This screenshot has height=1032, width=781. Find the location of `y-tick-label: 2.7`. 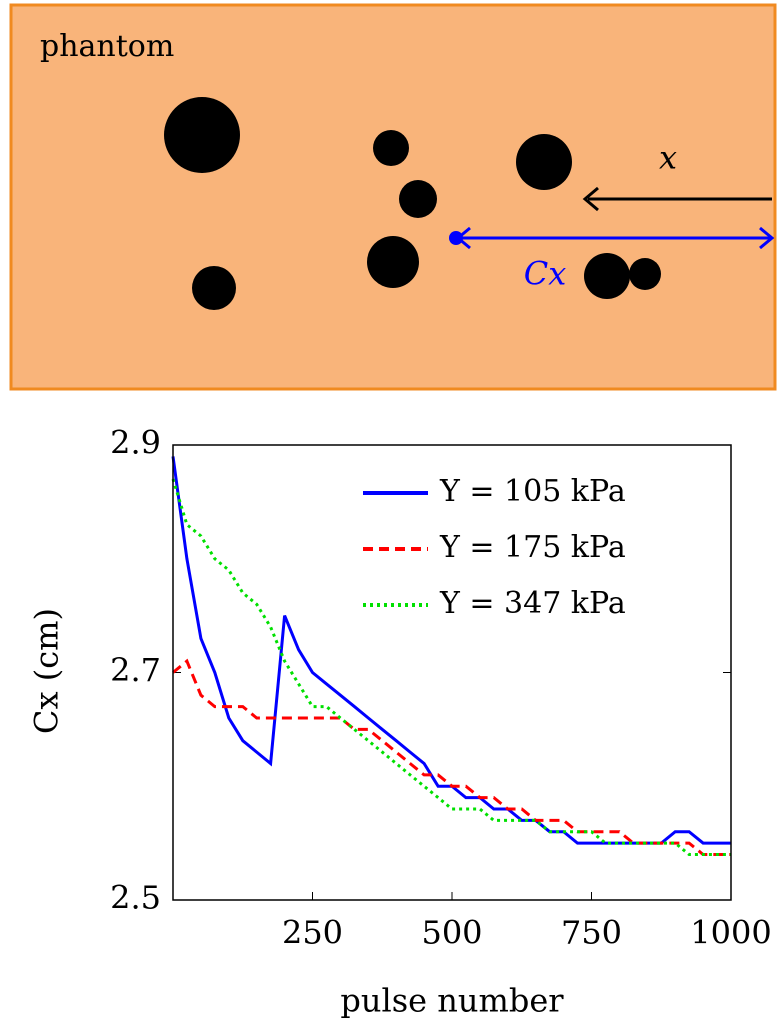

y-tick-label: 2.7 is located at coordinates (135, 670).